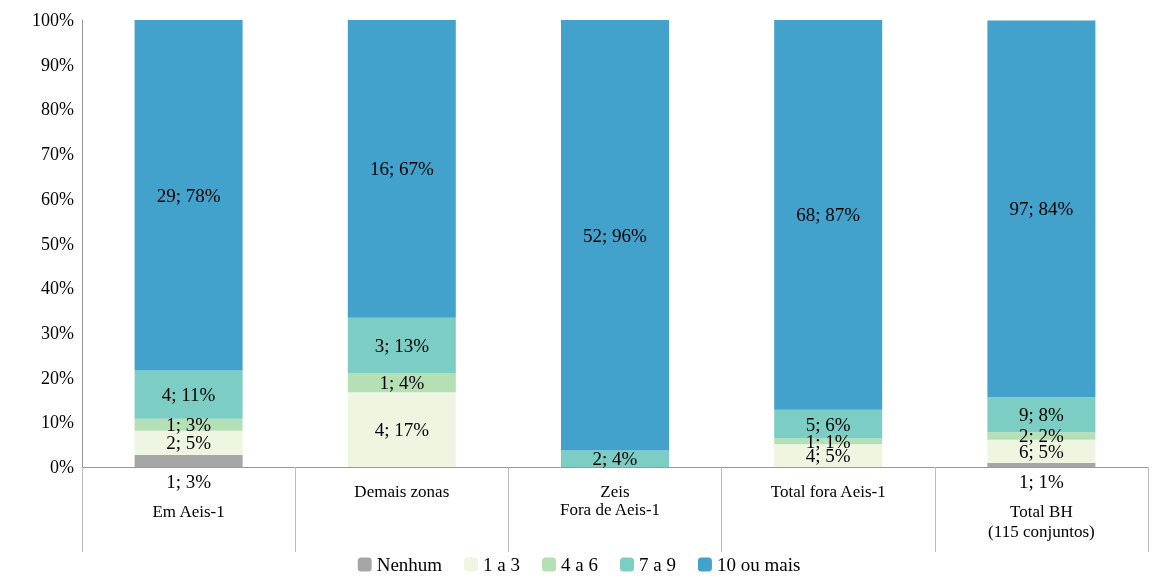 The height and width of the screenshot is (579, 1158). What do you see at coordinates (57, 109) in the screenshot?
I see `y-tick-label: 80%` at bounding box center [57, 109].